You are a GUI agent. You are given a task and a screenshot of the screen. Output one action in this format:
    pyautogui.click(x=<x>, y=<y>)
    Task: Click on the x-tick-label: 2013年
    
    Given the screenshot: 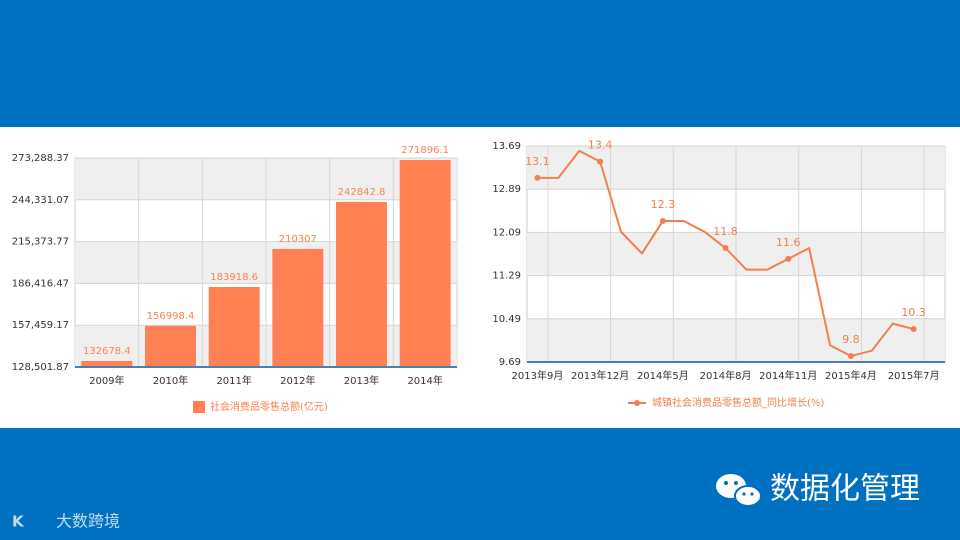 What is the action you would take?
    pyautogui.click(x=361, y=380)
    